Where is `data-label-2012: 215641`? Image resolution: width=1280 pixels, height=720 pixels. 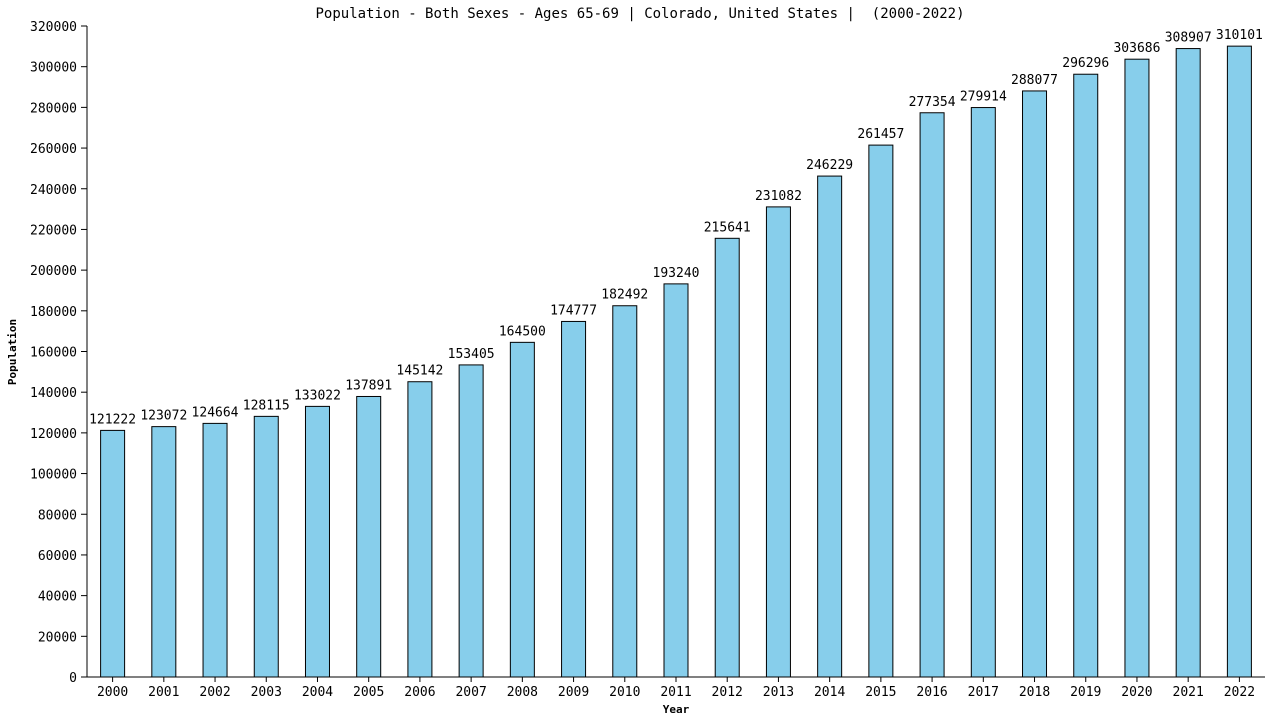 data-label-2012: 215641 is located at coordinates (727, 227).